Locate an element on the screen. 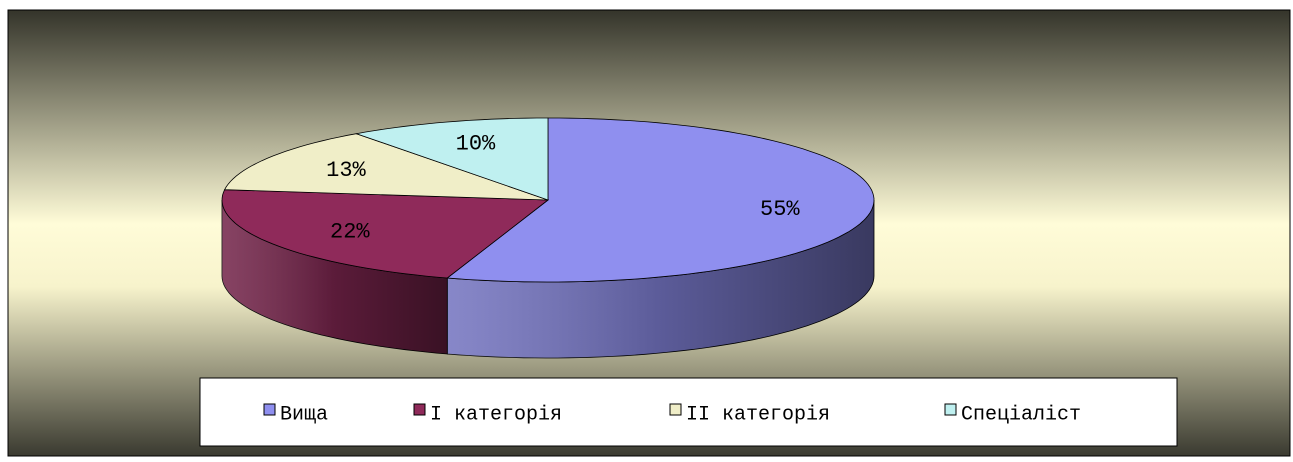 Image resolution: width=1293 pixels, height=462 pixels. data-label: 10% is located at coordinates (476, 144).